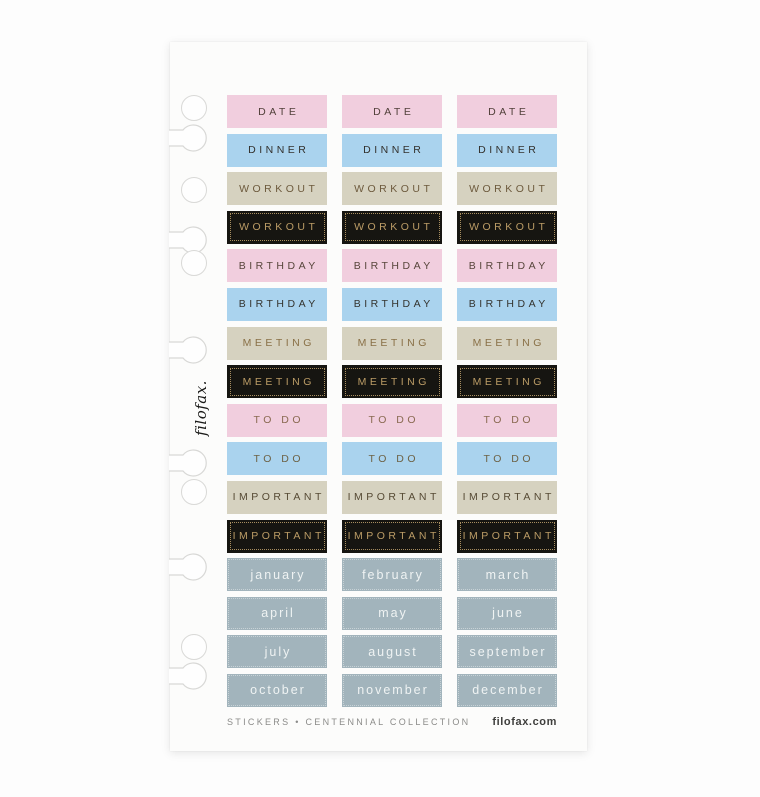  I want to click on filofax-logo: filofax., so click(201, 408).